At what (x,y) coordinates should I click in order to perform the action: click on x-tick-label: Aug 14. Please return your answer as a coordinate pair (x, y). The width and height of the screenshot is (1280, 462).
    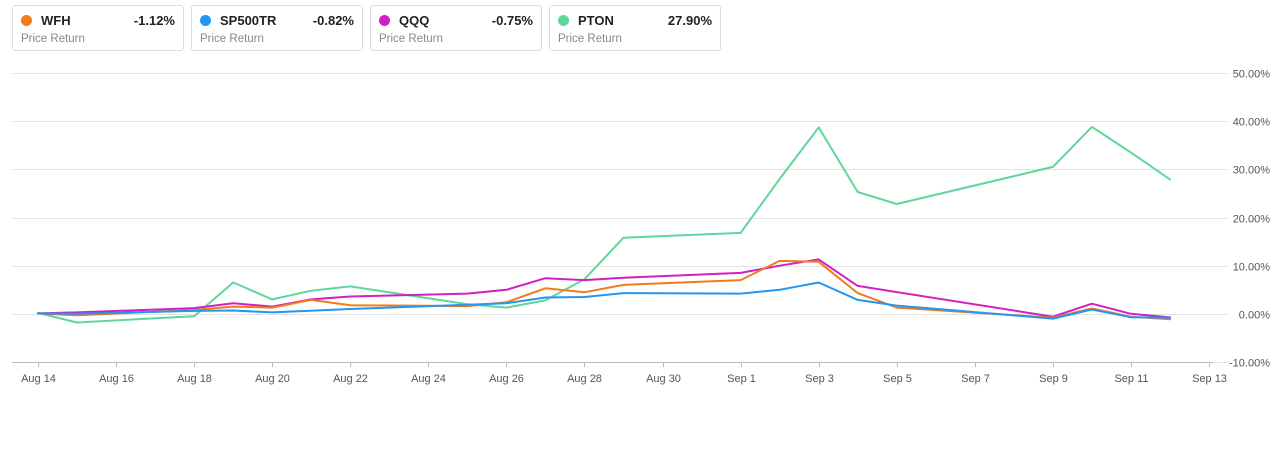
    Looking at the image, I should click on (38, 379).